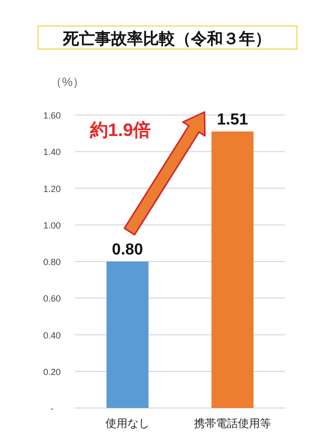 Image resolution: width=334 pixels, height=440 pixels. What do you see at coordinates (52, 115) in the screenshot?
I see `y-tick-label: 1.60` at bounding box center [52, 115].